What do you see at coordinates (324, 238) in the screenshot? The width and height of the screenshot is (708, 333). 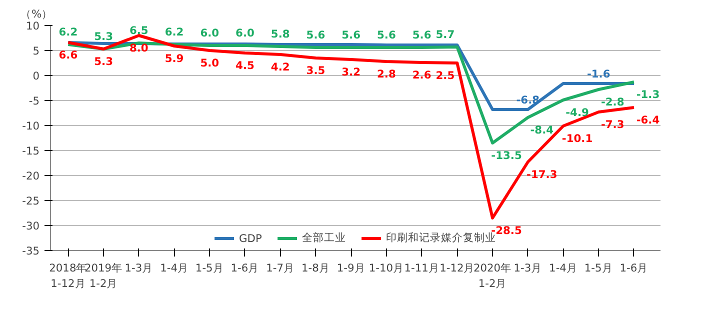 I see `legend-label: 全部工业` at bounding box center [324, 238].